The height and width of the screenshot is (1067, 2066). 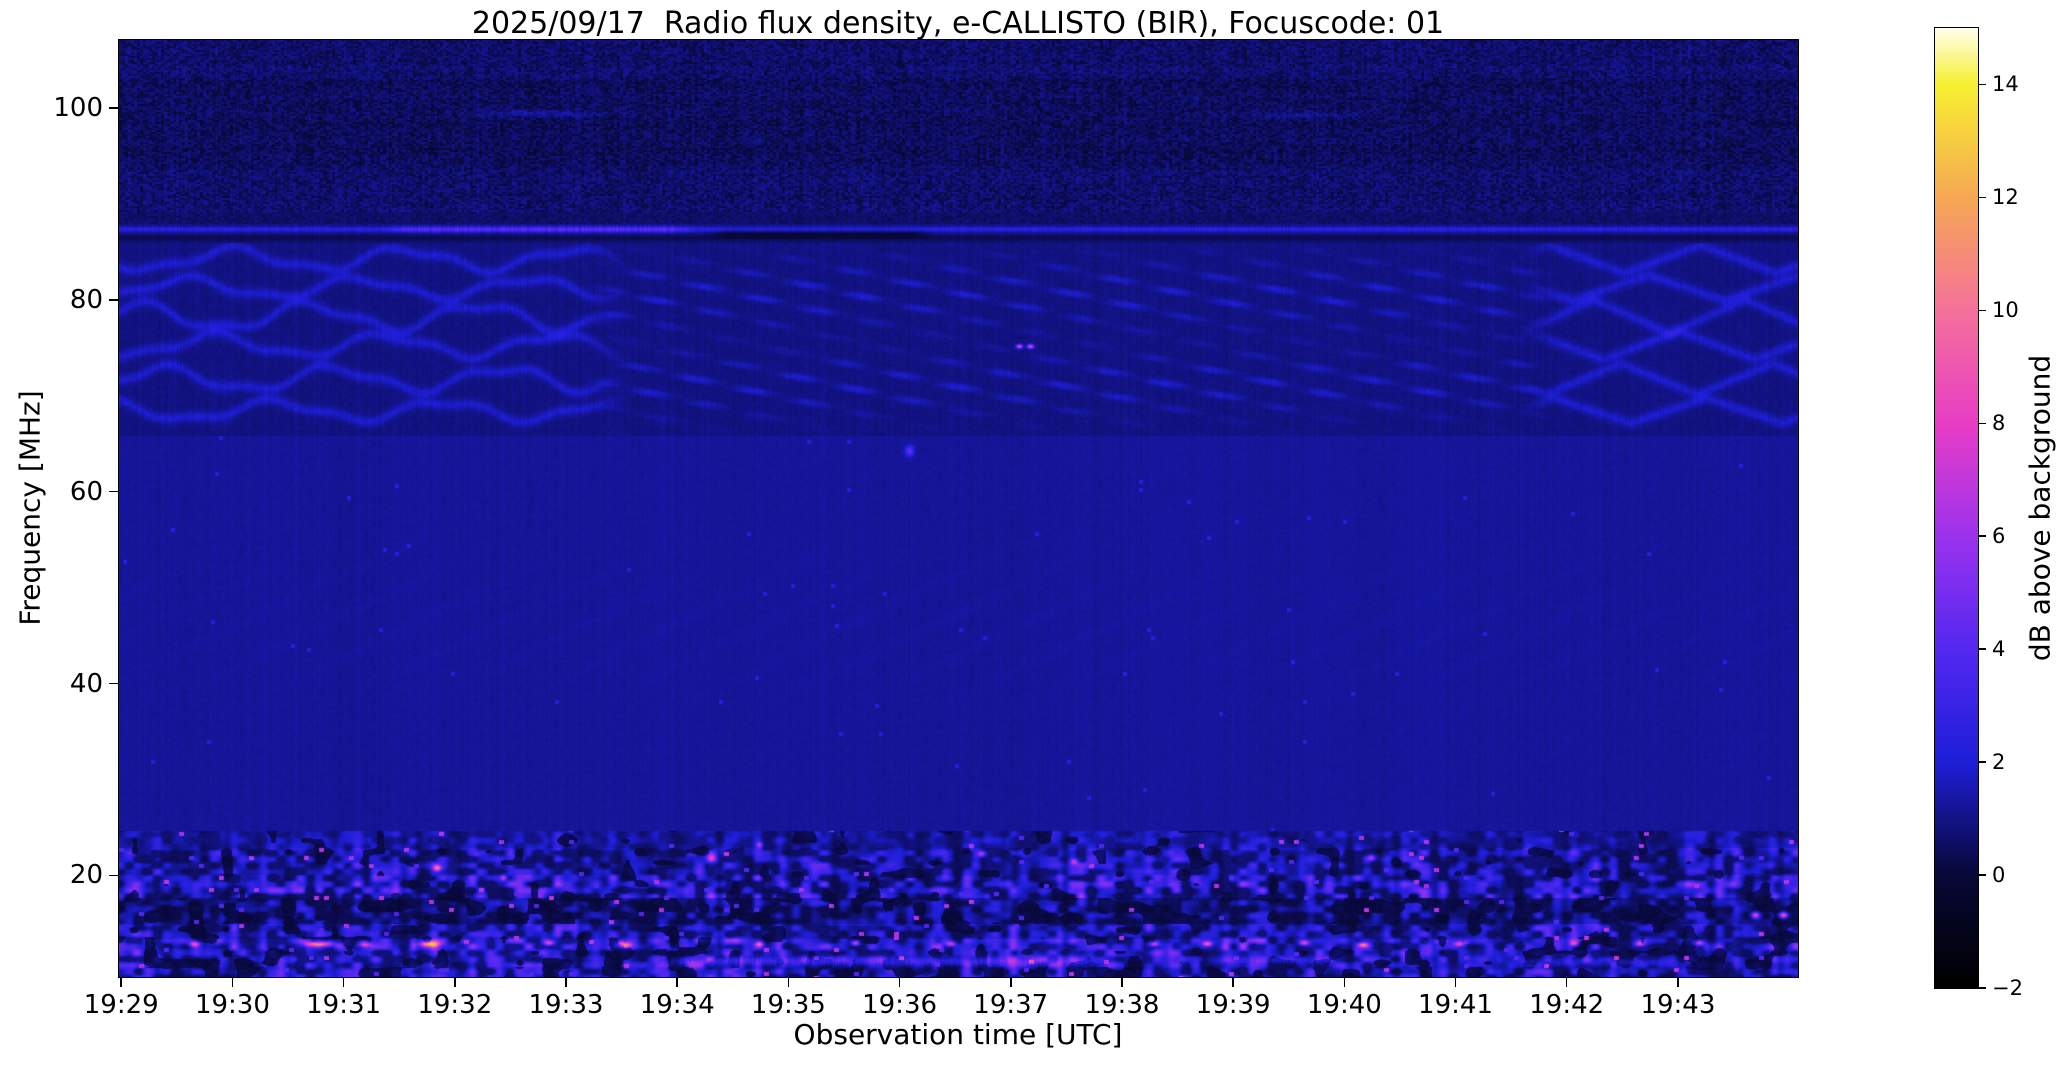 I want to click on colorbar-label: dB above background, so click(x=2040, y=508).